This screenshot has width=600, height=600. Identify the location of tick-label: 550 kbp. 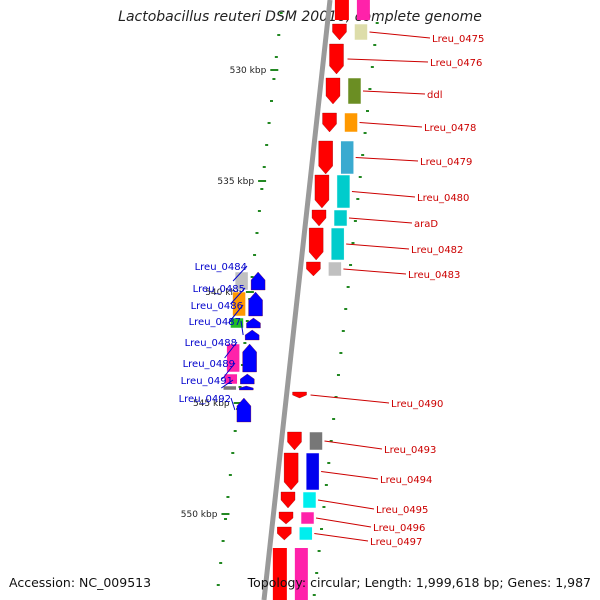
(199, 515).